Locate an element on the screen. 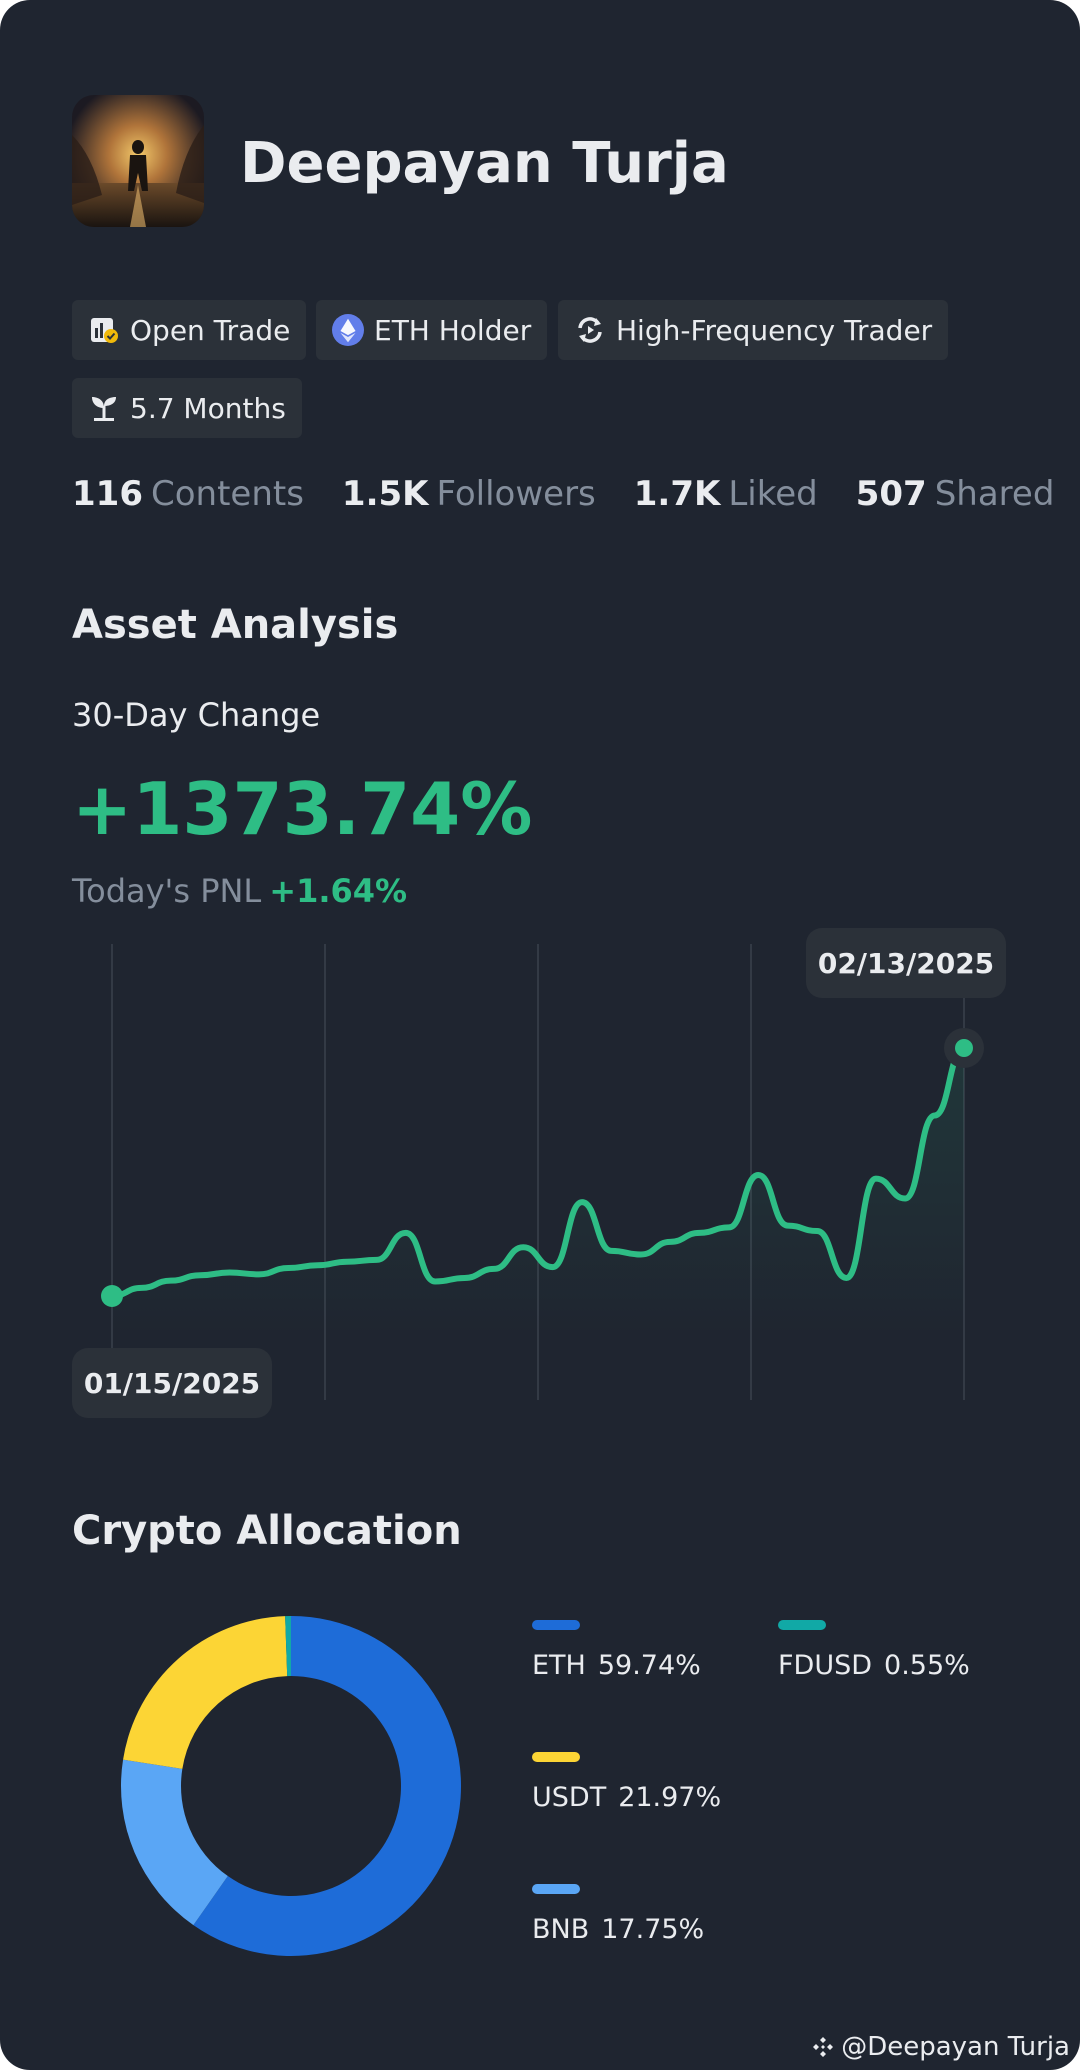 This screenshot has height=2070, width=1080. pnl-label: Today's PNL is located at coordinates (167, 891).